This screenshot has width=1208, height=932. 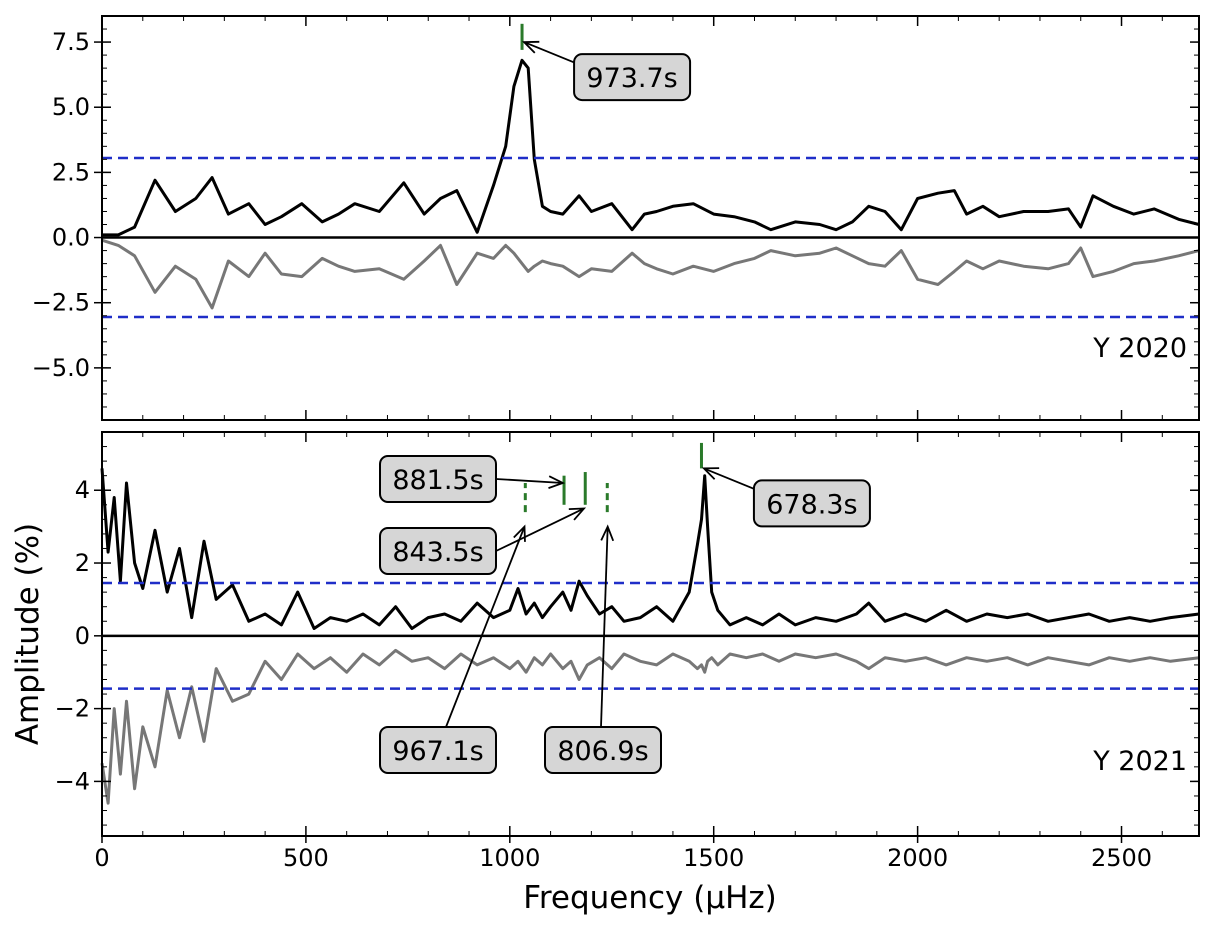 I want to click on y-tick-label: 0, so click(x=82, y=636).